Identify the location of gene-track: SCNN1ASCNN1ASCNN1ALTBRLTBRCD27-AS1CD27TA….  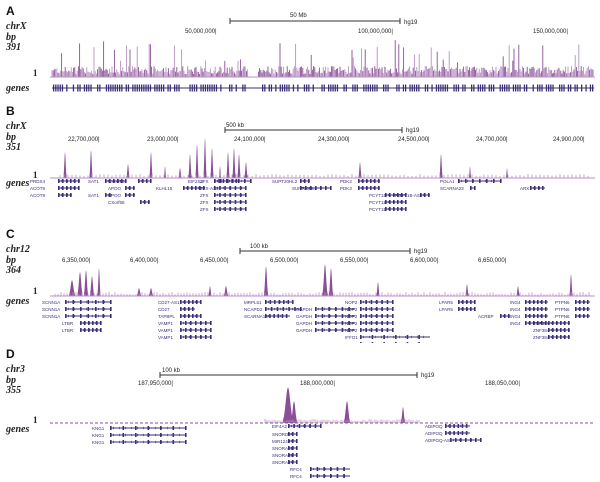
(316, 321).